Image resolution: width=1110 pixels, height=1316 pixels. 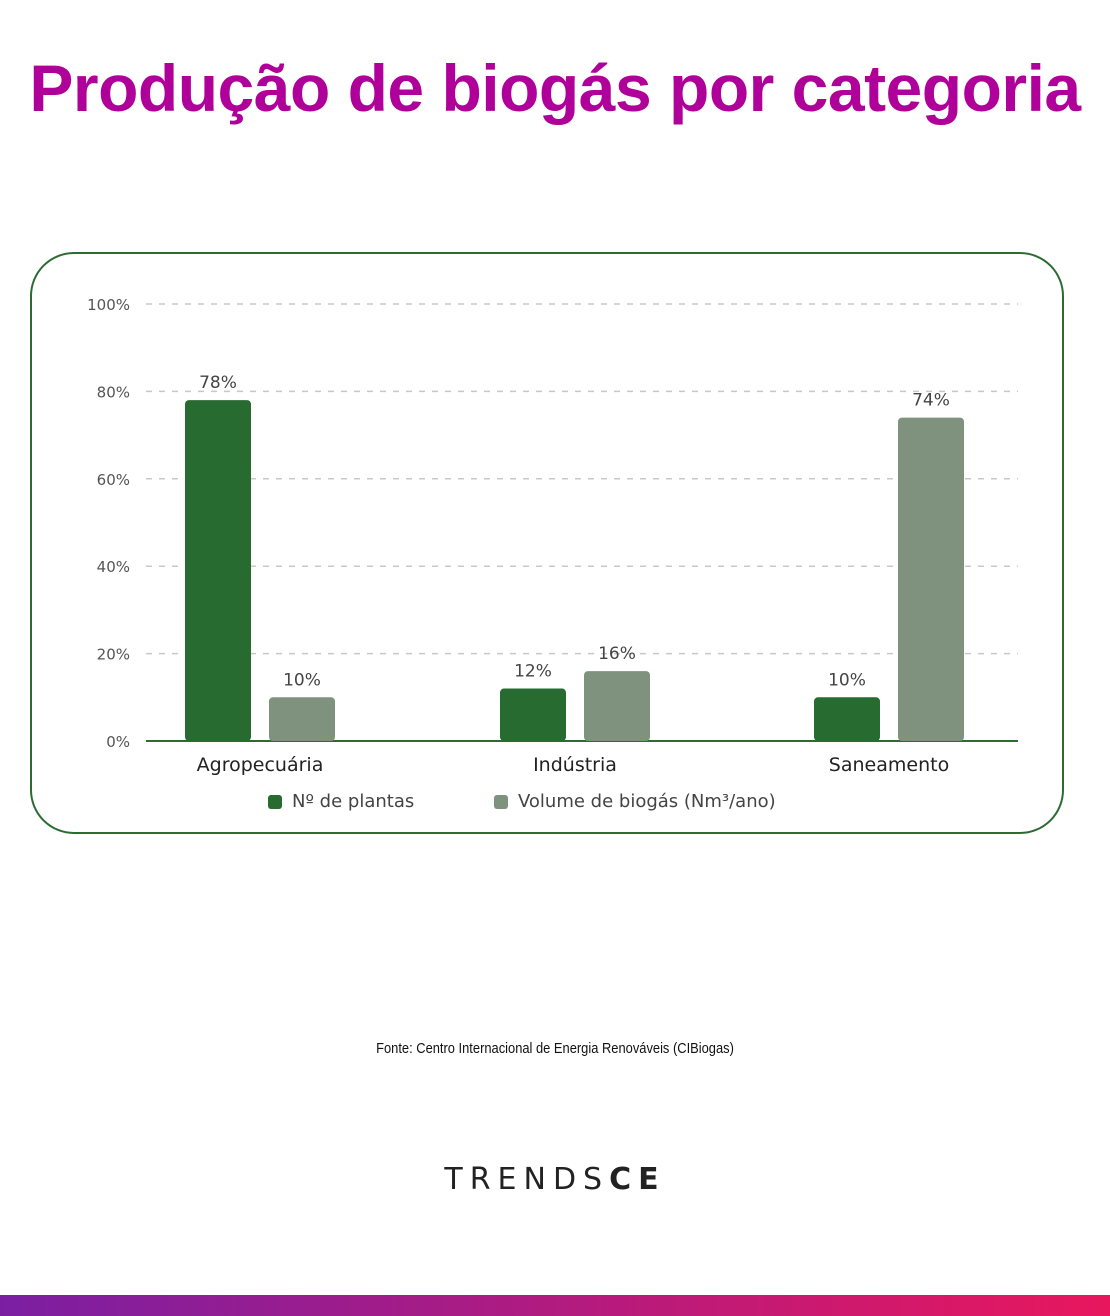 I want to click on y-tick-label: 100%, so click(x=108, y=305).